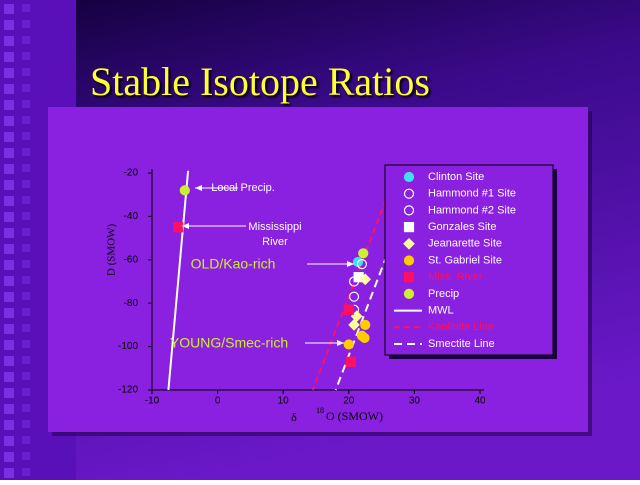 The height and width of the screenshot is (485, 640). Describe the element at coordinates (112, 250) in the screenshot. I see `y-axis-label: D (SMOW)` at that location.